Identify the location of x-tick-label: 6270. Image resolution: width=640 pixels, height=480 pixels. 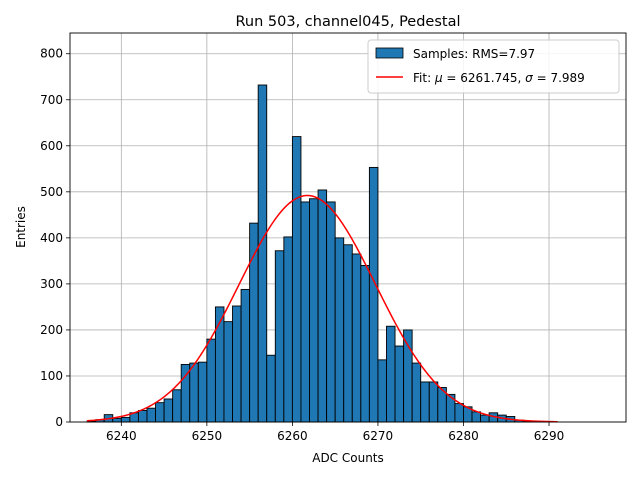
(378, 436).